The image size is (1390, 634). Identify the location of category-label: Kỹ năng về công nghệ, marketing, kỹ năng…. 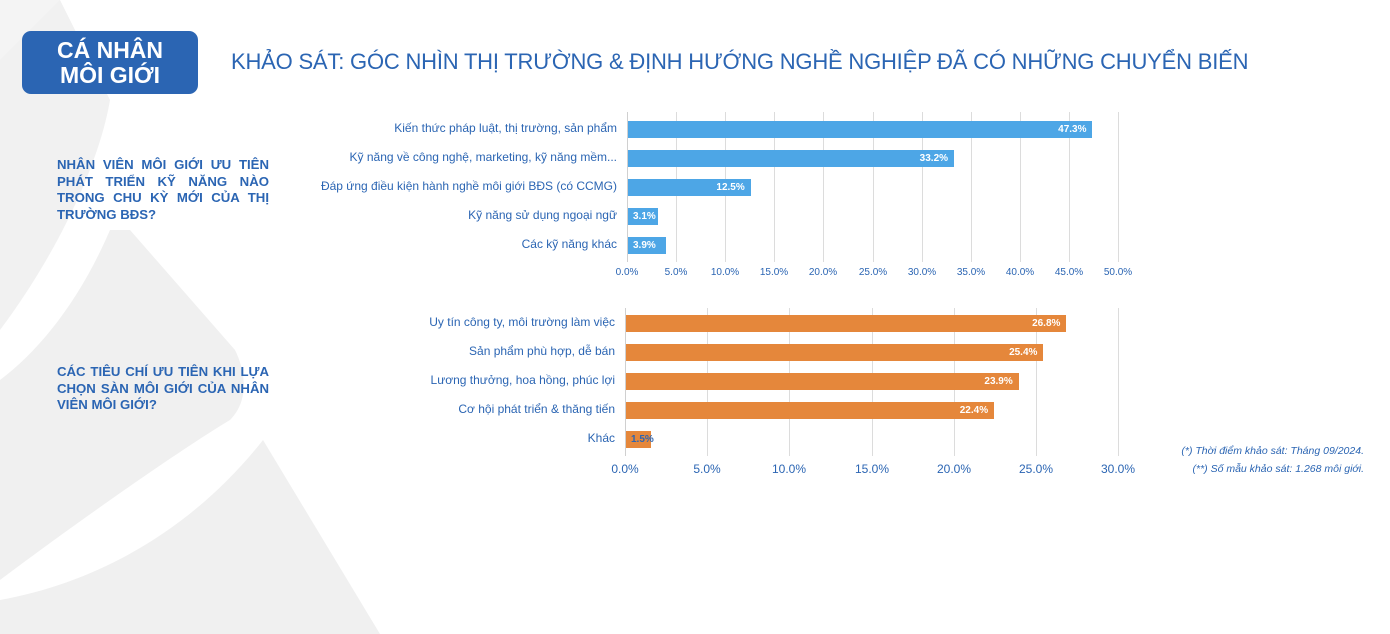
(483, 157).